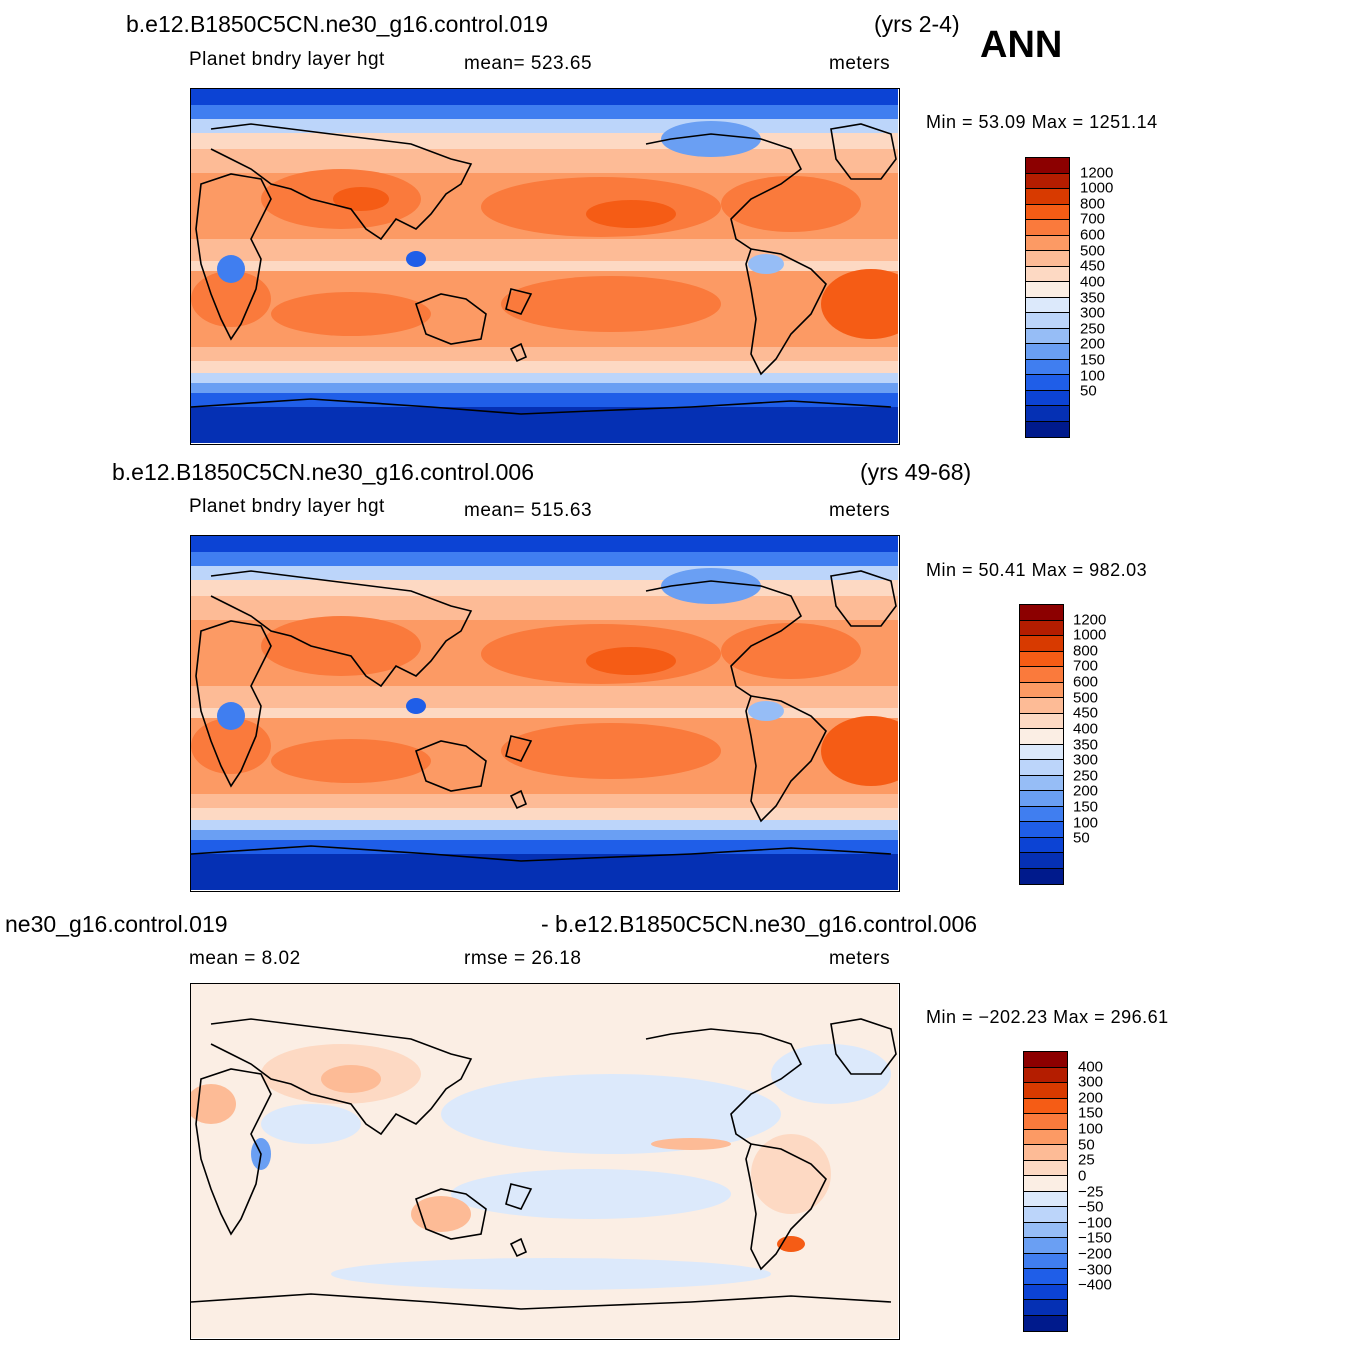 The image size is (1350, 1353). Describe the element at coordinates (287, 59) in the screenshot. I see `panel1-variable-name: Planet bndry layer hgt` at that location.